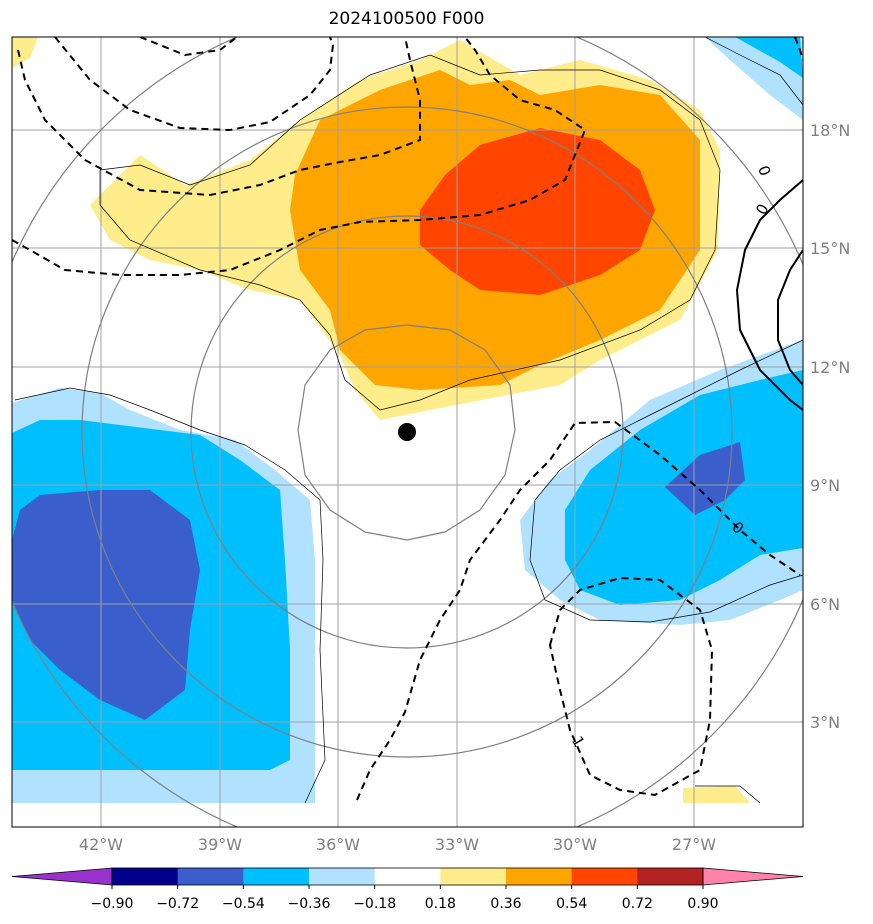 The image size is (873, 924). I want to click on lat-label: 15°N, so click(830, 248).